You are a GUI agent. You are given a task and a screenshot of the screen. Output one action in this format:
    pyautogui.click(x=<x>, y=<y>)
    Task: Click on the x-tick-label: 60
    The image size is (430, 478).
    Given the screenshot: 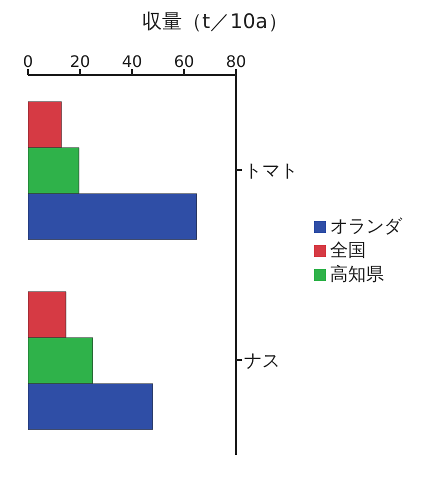 What is the action you would take?
    pyautogui.click(x=184, y=61)
    